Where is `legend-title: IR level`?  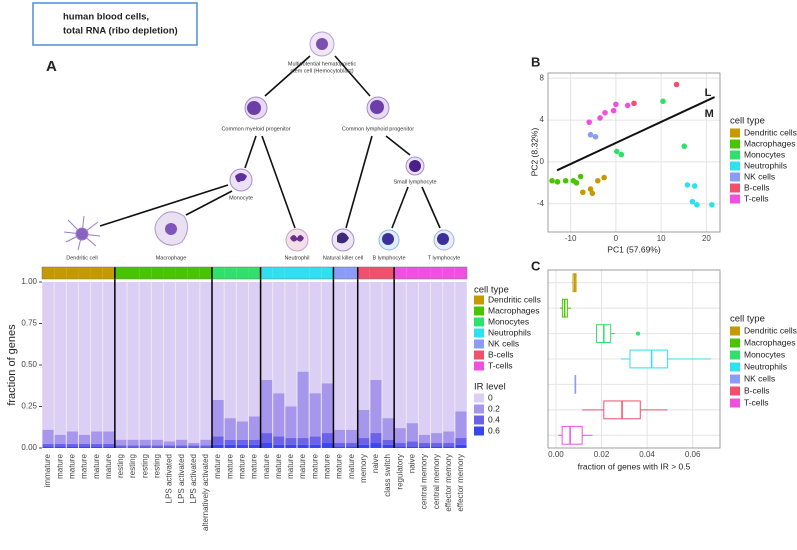
legend-title: IR level is located at coordinates (490, 387).